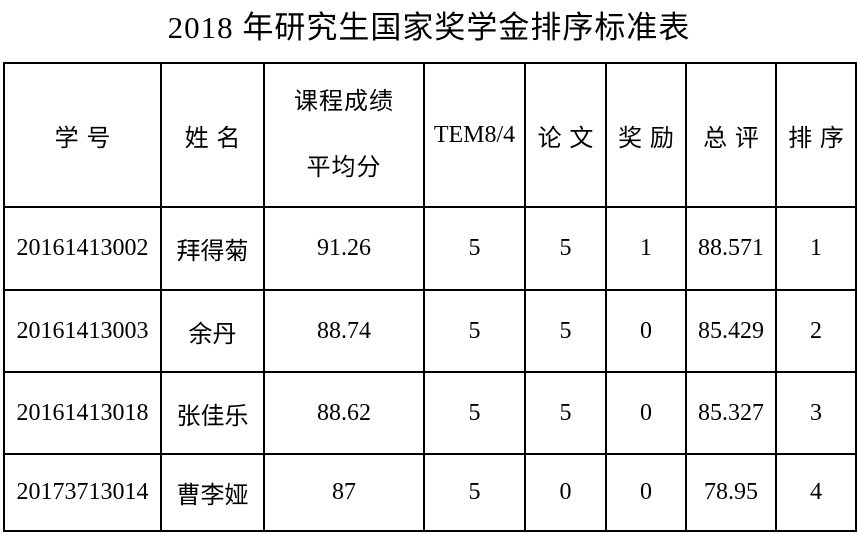 The height and width of the screenshot is (536, 858). Describe the element at coordinates (731, 135) in the screenshot. I see `col-header-total: 总评` at that location.